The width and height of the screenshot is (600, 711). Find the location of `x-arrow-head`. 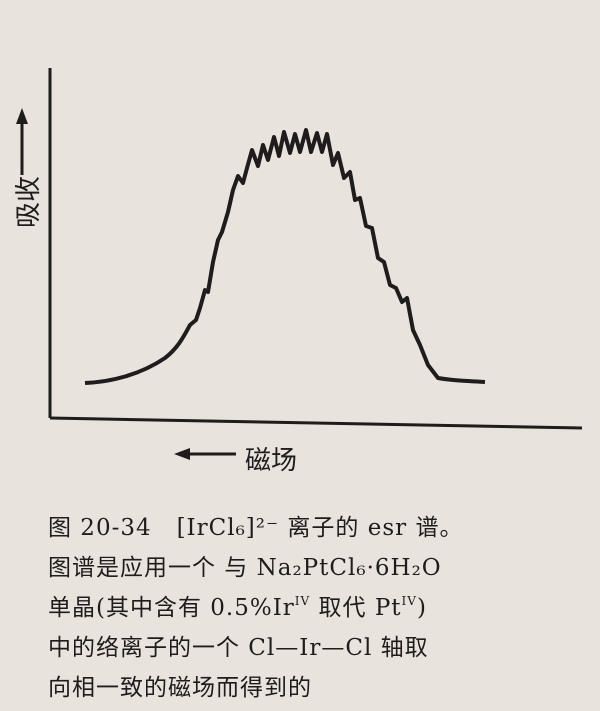

x-arrow-head is located at coordinates (182, 454).